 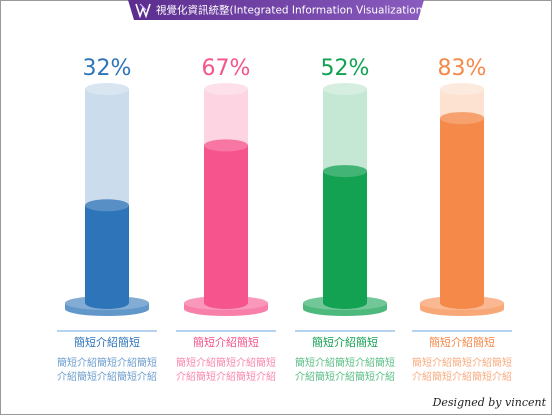 What do you see at coordinates (489, 402) in the screenshot?
I see `credit: Designed by vincent` at bounding box center [489, 402].